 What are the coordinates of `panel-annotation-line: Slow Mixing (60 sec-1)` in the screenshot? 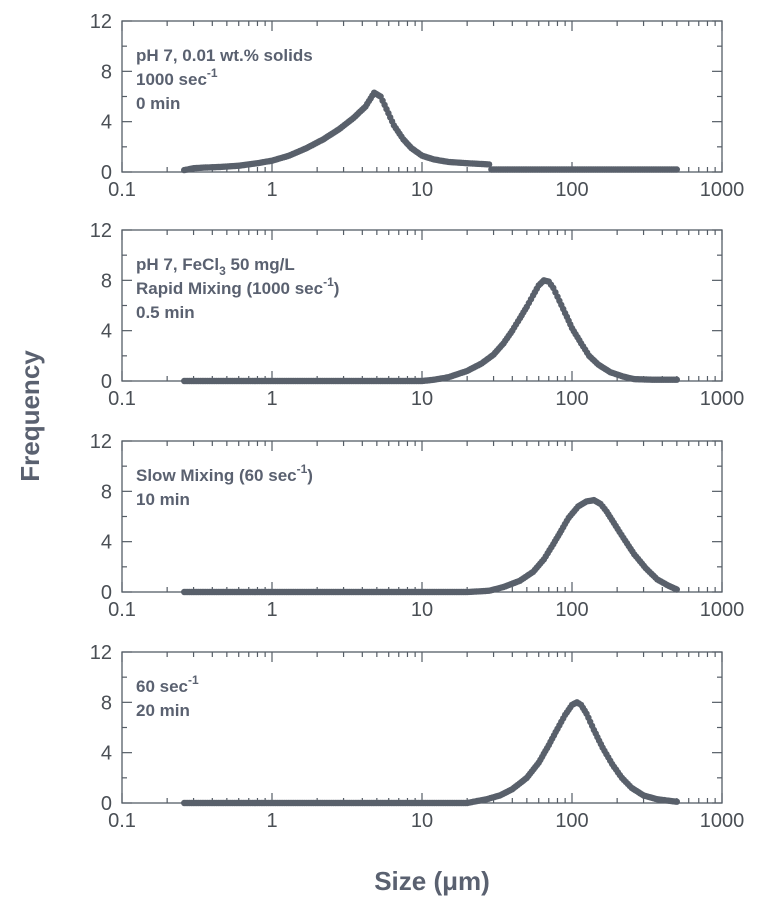 It's located at (224, 473).